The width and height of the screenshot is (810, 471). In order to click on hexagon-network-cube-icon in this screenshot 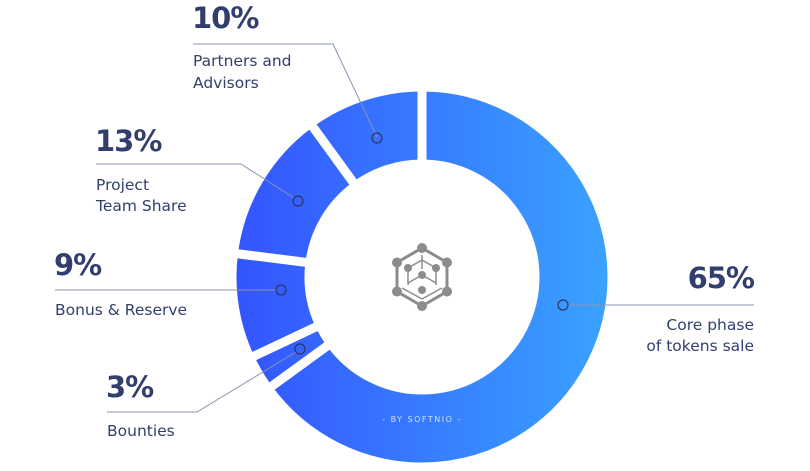, I will do `click(422, 277)`.